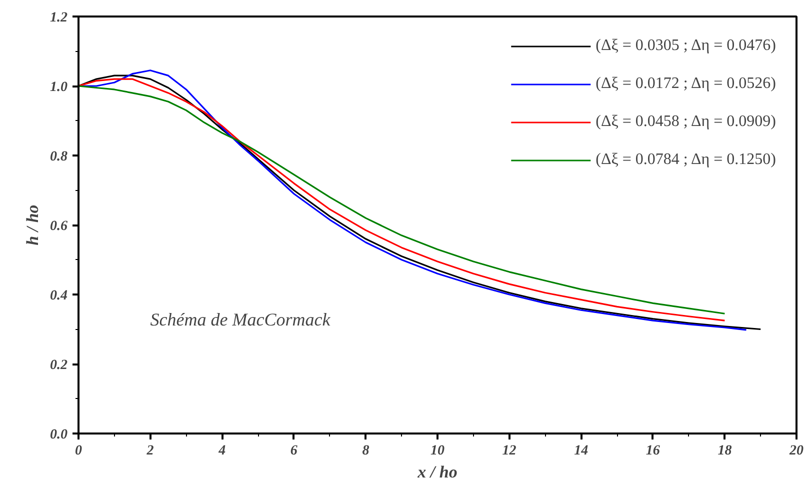 The width and height of the screenshot is (808, 493). Describe the element at coordinates (509, 451) in the screenshot. I see `x-tick-label: 12` at that location.